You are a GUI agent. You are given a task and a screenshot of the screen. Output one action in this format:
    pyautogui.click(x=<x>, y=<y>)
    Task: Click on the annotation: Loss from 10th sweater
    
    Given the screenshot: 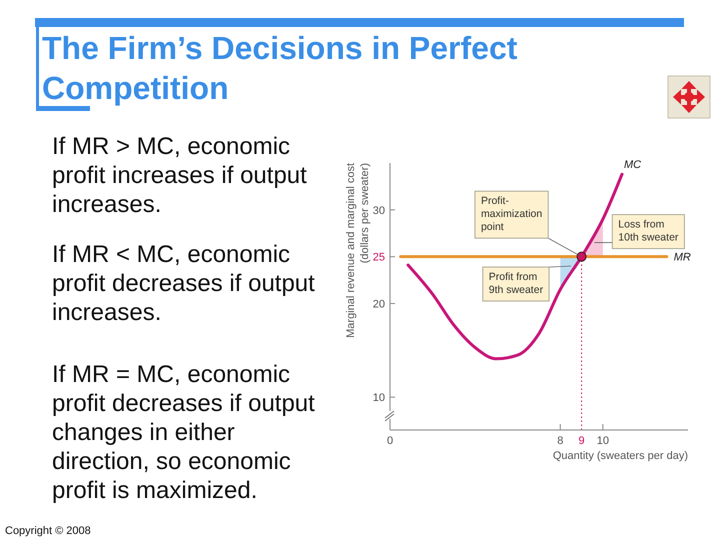 What is the action you would take?
    pyautogui.click(x=648, y=231)
    